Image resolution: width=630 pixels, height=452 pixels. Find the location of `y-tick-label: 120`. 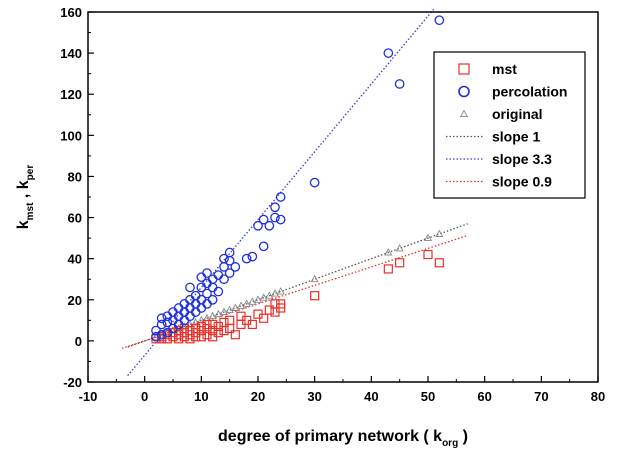

y-tick-label: 120 is located at coordinates (71, 94).